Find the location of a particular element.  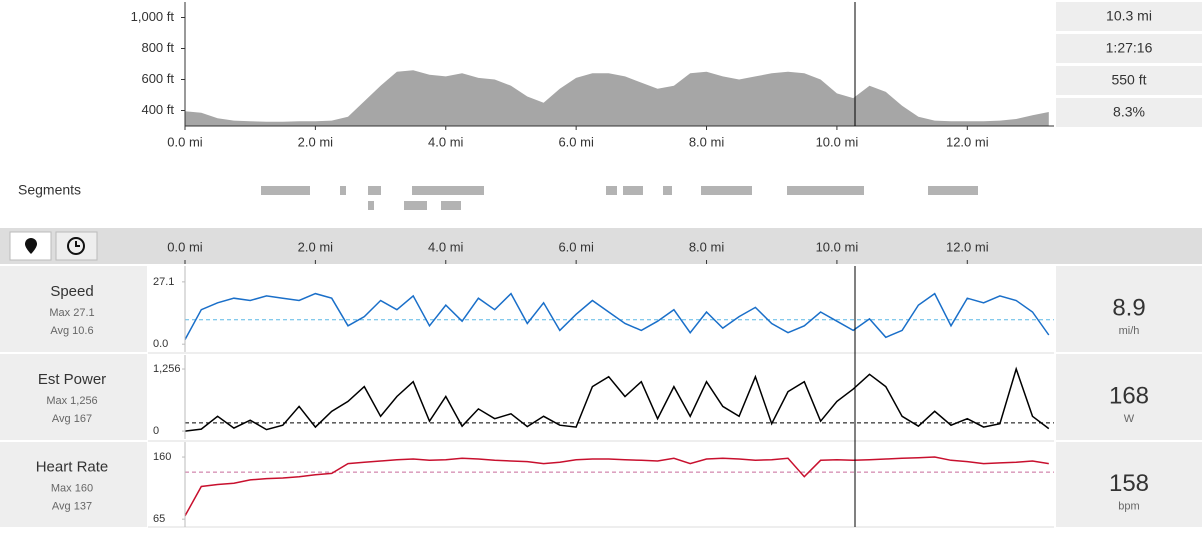

clock-hands is located at coordinates (77, 244).